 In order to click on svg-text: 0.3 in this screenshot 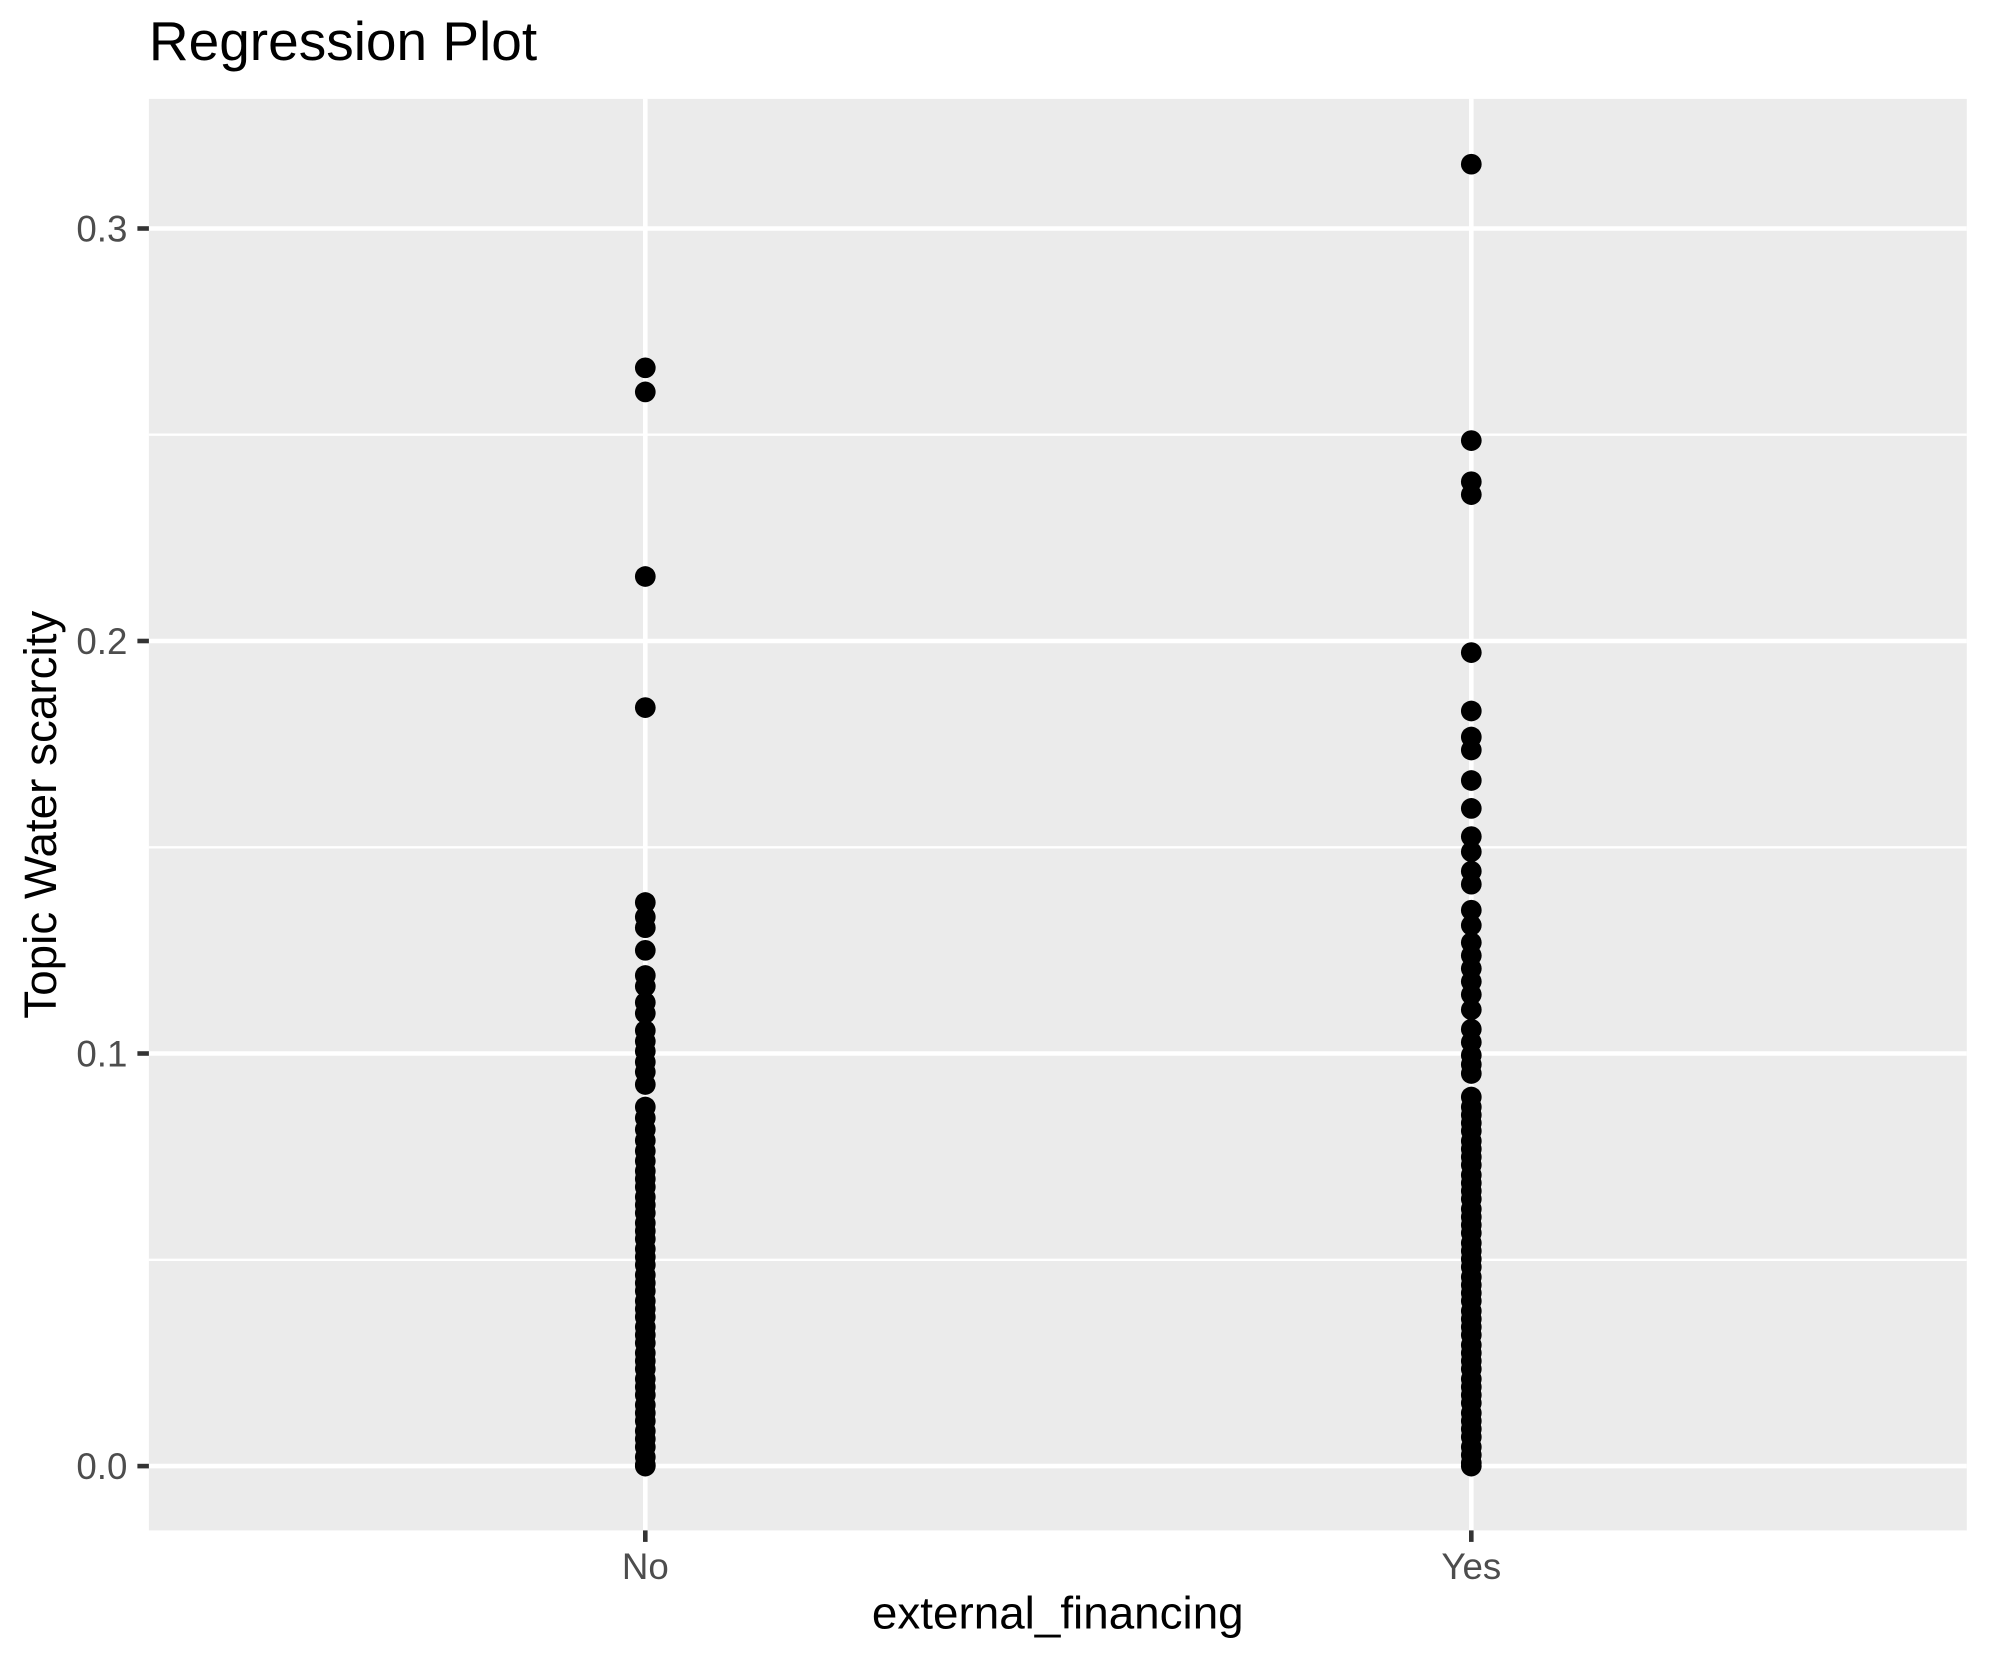, I will do `click(101, 228)`.